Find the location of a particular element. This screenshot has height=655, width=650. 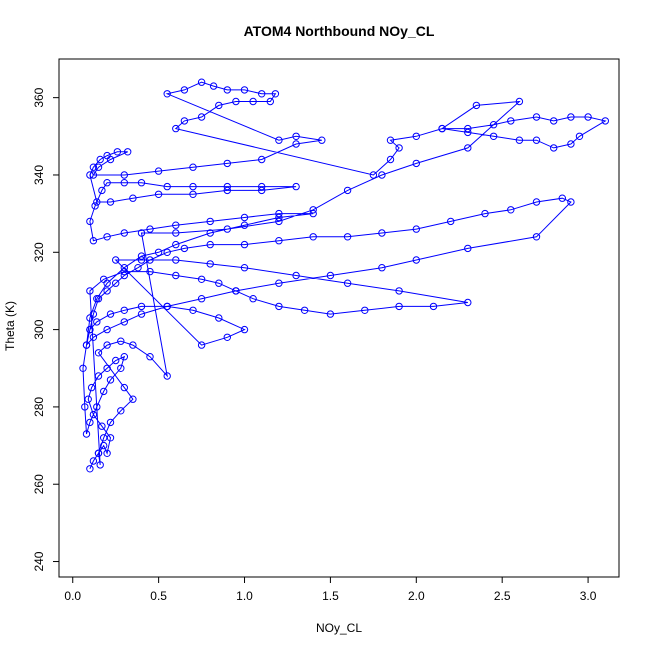

x-tick-label: 1.5 is located at coordinates (330, 596).